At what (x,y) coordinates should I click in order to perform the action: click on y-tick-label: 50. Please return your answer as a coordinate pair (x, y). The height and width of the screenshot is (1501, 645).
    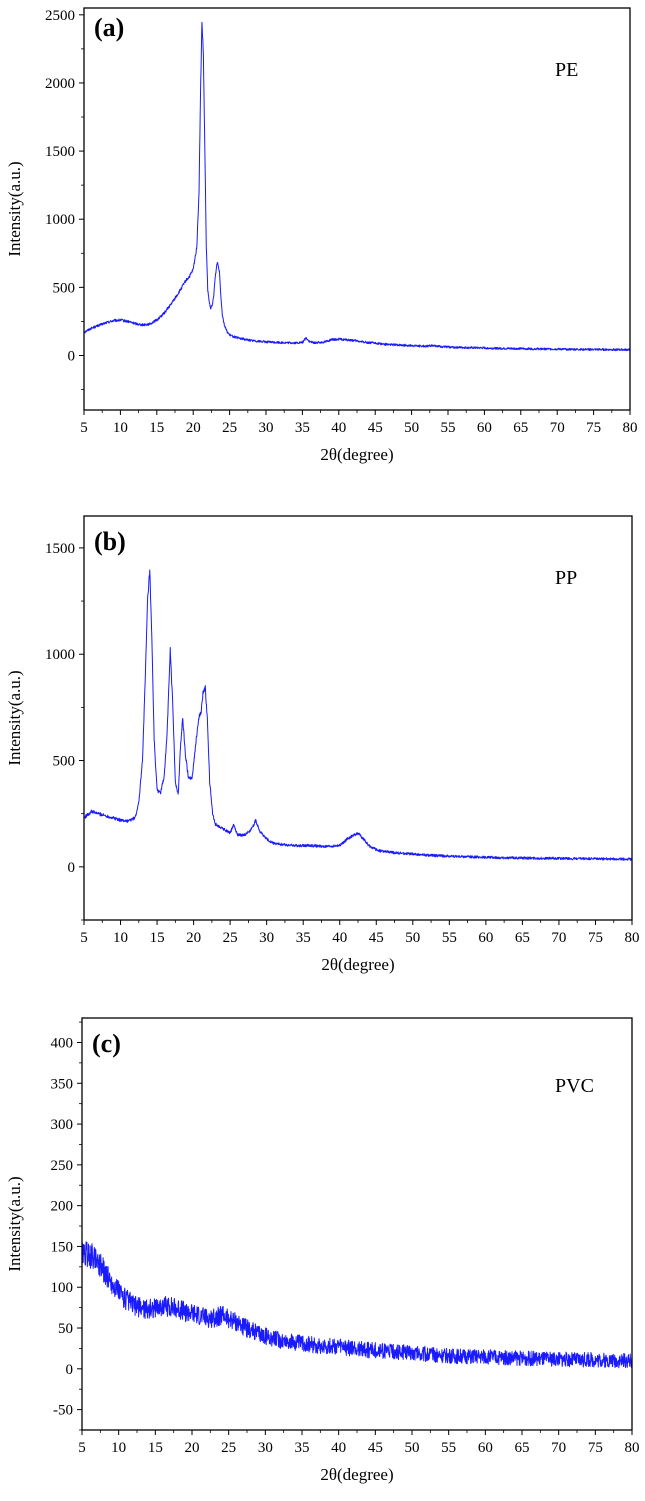
    Looking at the image, I should click on (65, 1329).